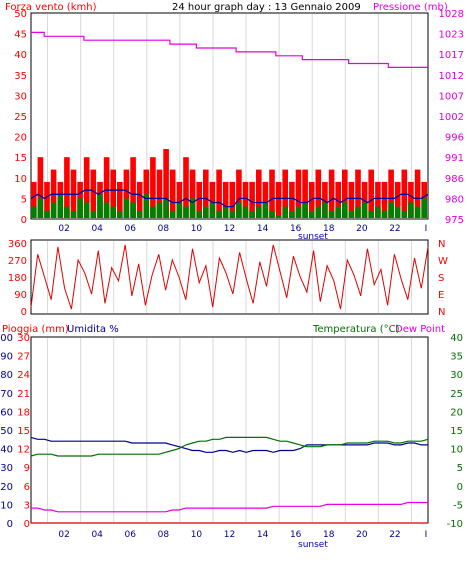 The width and height of the screenshot is (467, 563). I want to click on temp-x-tick-label: 10, so click(197, 535).